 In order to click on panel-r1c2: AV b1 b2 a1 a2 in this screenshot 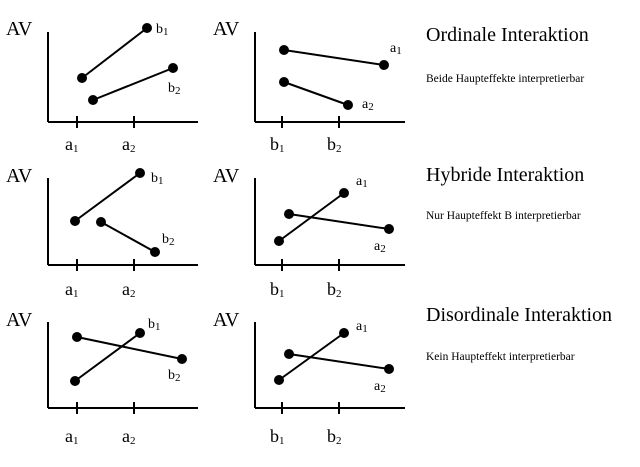, I will do `click(309, 86)`.